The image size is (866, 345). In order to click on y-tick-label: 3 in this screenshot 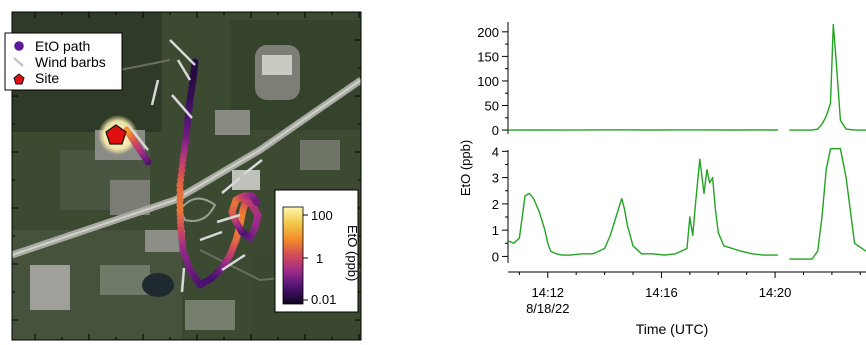, I will do `click(495, 178)`.